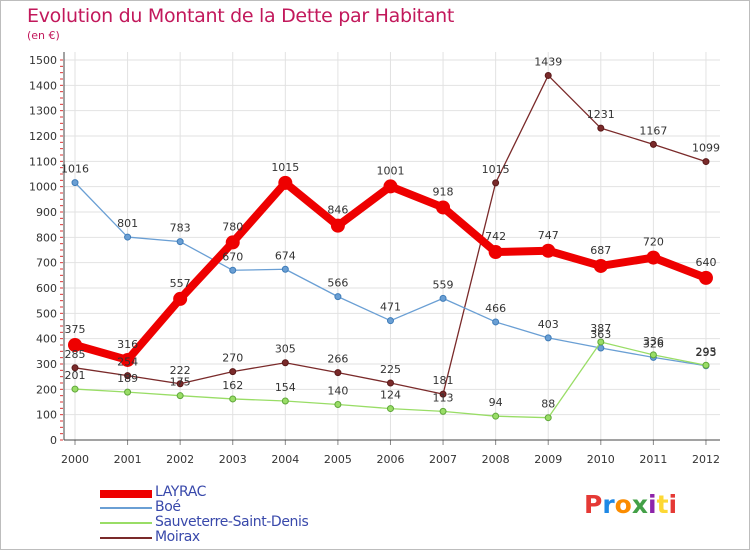 This screenshot has height=550, width=750. What do you see at coordinates (53, 440) in the screenshot?
I see `y-tick-label: 0` at bounding box center [53, 440].